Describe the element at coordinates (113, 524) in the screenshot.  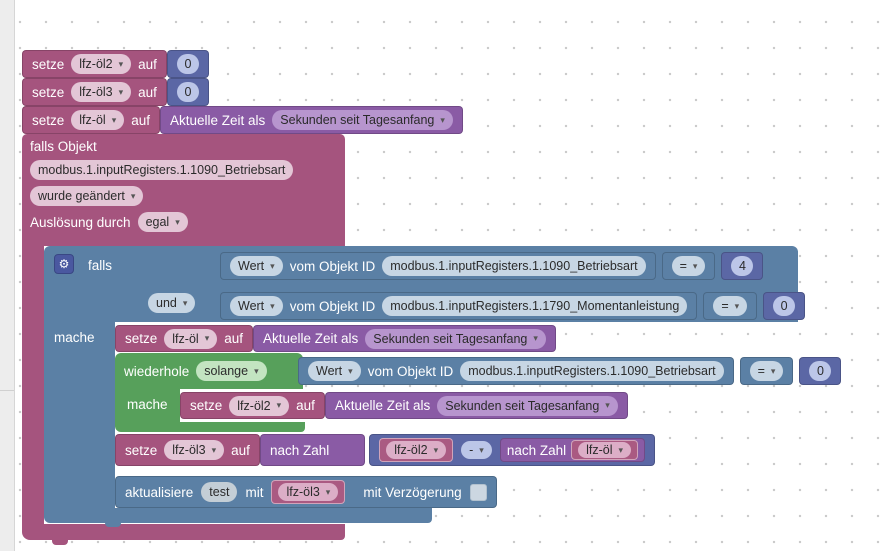
I see `if-next-notch` at that location.